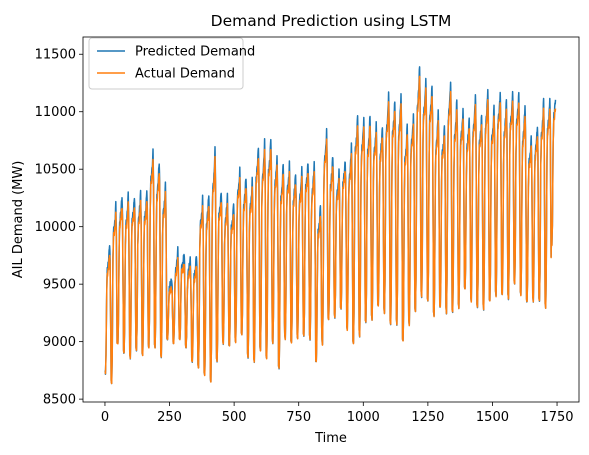 This screenshot has height=455, width=589. Describe the element at coordinates (59, 342) in the screenshot. I see `y-tick-label: 9000` at that location.